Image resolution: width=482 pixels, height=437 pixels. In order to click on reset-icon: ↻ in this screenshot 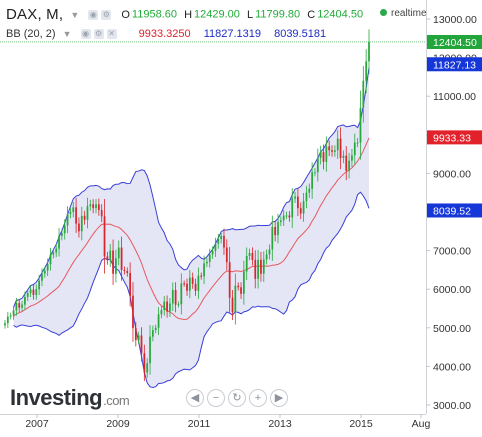, I will do `click(237, 398)`.